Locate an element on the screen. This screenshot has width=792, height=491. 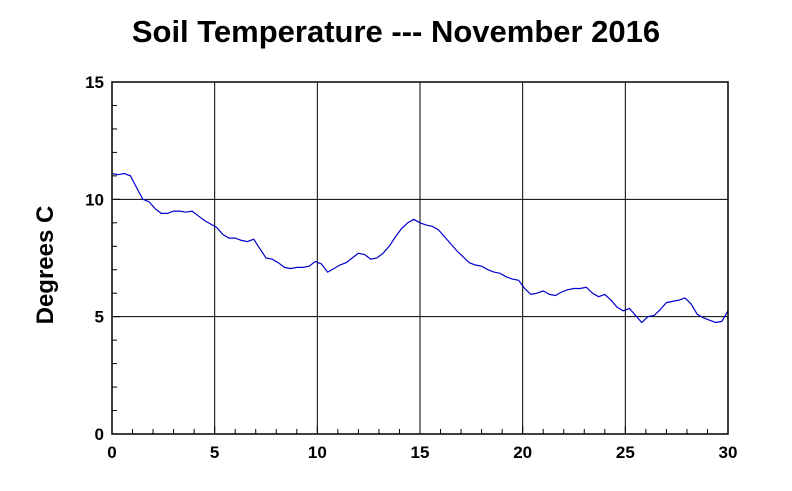
x-tick-label: 10 is located at coordinates (317, 452).